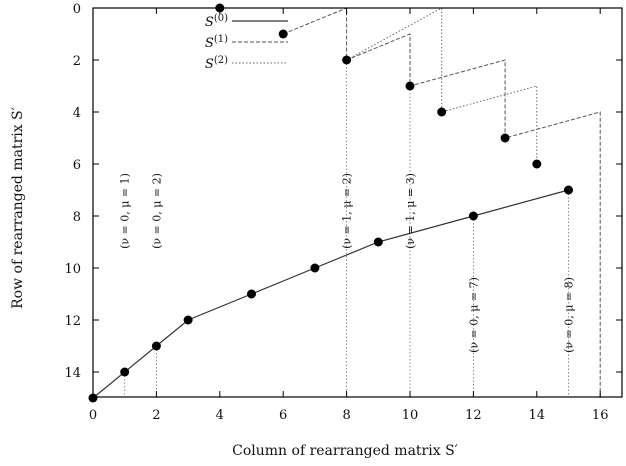 The width and height of the screenshot is (626, 466). I want to click on legend-label: S(0), so click(216, 21).